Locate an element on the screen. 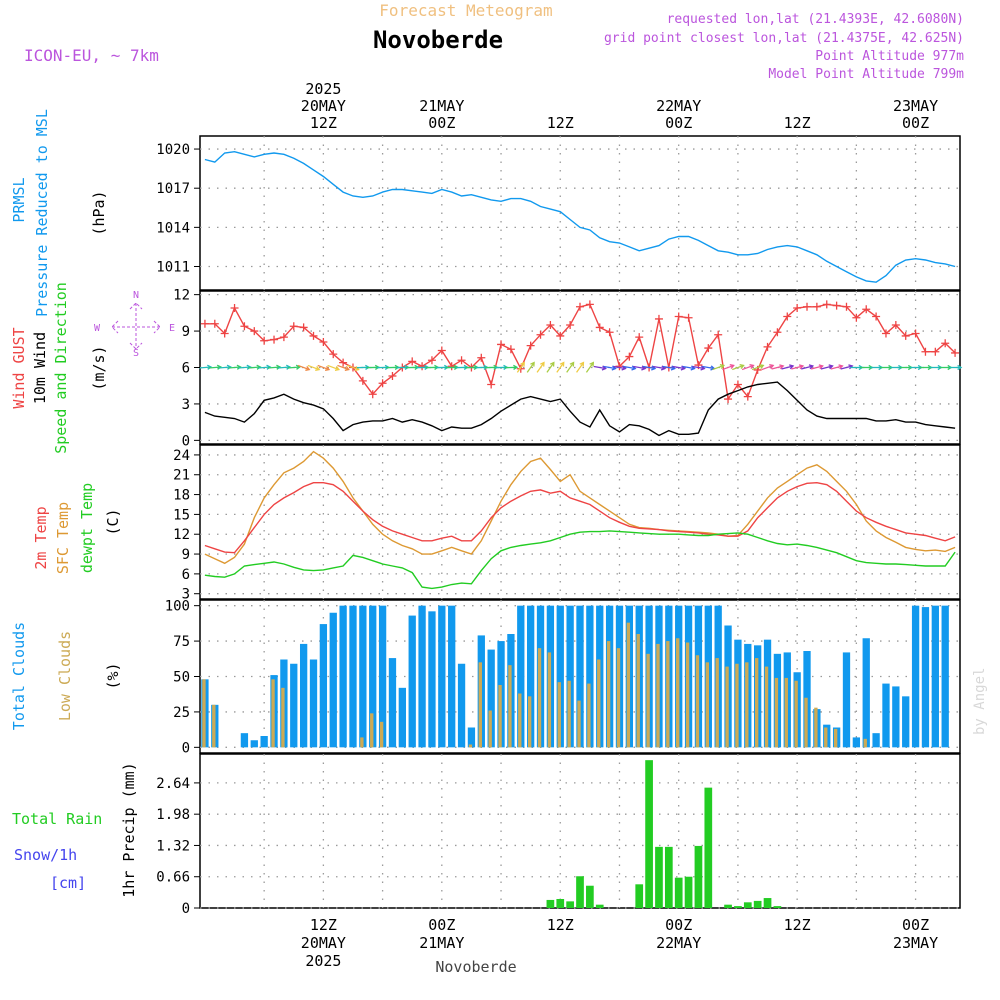 This screenshot has height=1000, width=1000. pressure-series-line is located at coordinates (580, 216).